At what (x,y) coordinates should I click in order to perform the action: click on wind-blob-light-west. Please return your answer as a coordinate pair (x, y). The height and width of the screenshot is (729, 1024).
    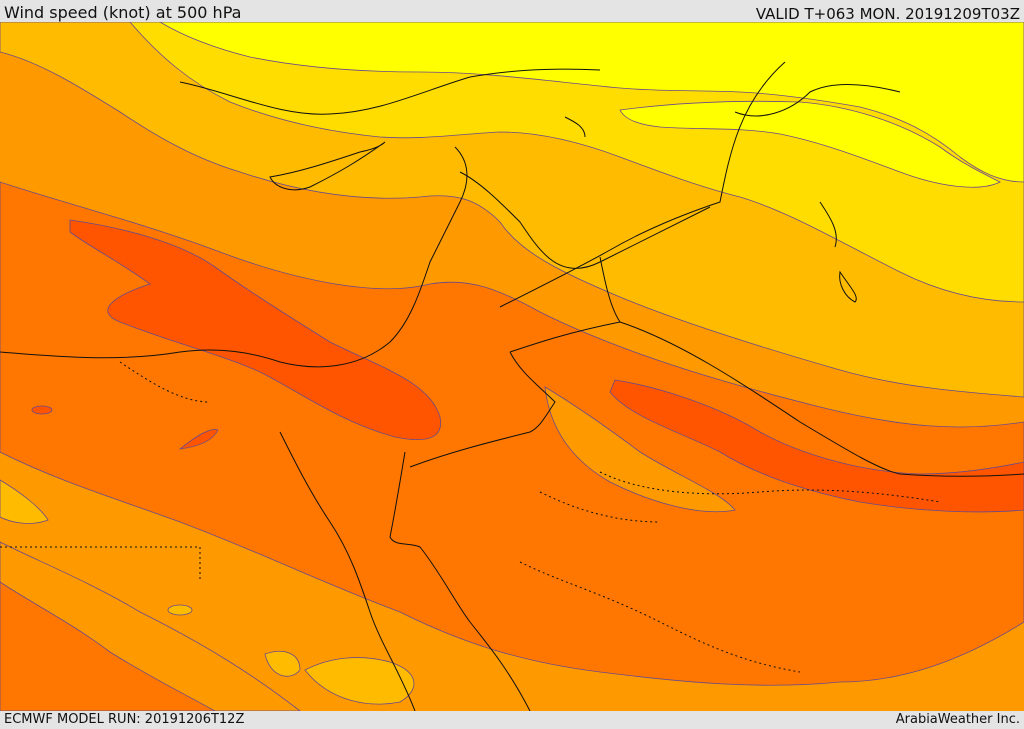
    Looking at the image, I should click on (24, 501).